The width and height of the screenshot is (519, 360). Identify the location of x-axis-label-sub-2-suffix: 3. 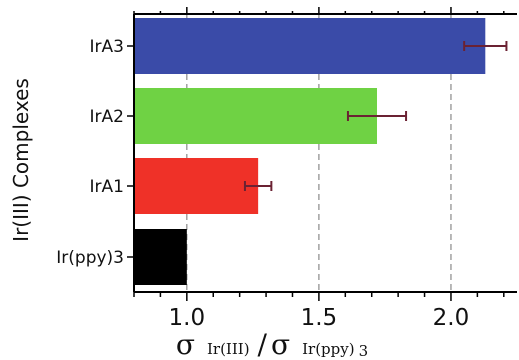
(364, 351).